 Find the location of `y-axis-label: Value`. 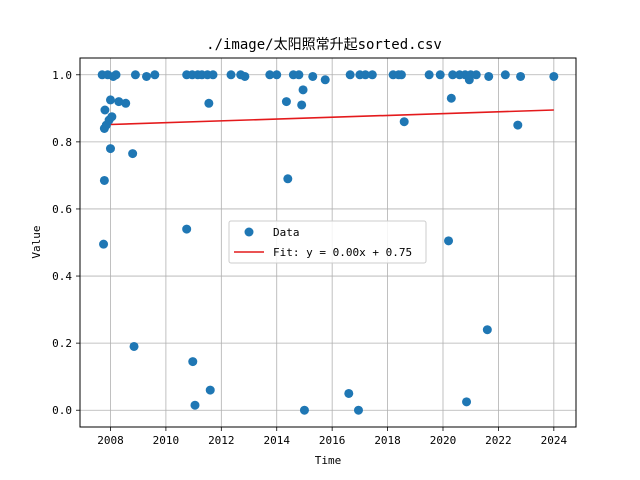

y-axis-label: Value is located at coordinates (36, 241).